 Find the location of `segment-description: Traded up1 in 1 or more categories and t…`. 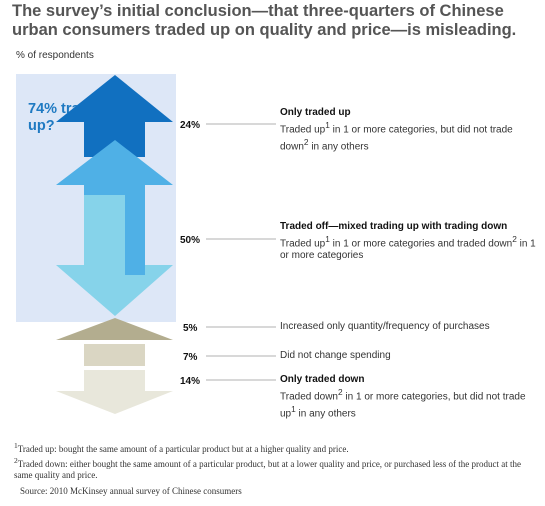

segment-description: Traded up1 in 1 or more categories and t… is located at coordinates (408, 248).